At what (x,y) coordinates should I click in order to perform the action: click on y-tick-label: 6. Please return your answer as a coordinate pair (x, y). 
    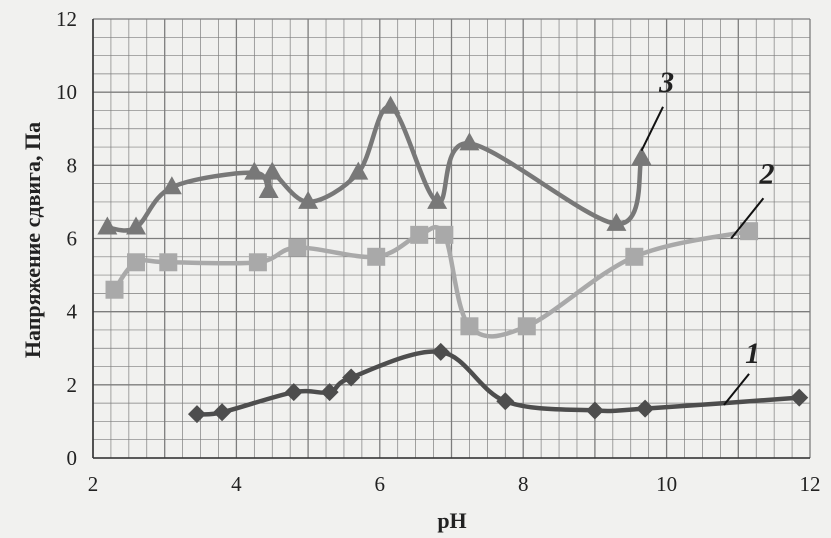
    Looking at the image, I should click on (72, 239).